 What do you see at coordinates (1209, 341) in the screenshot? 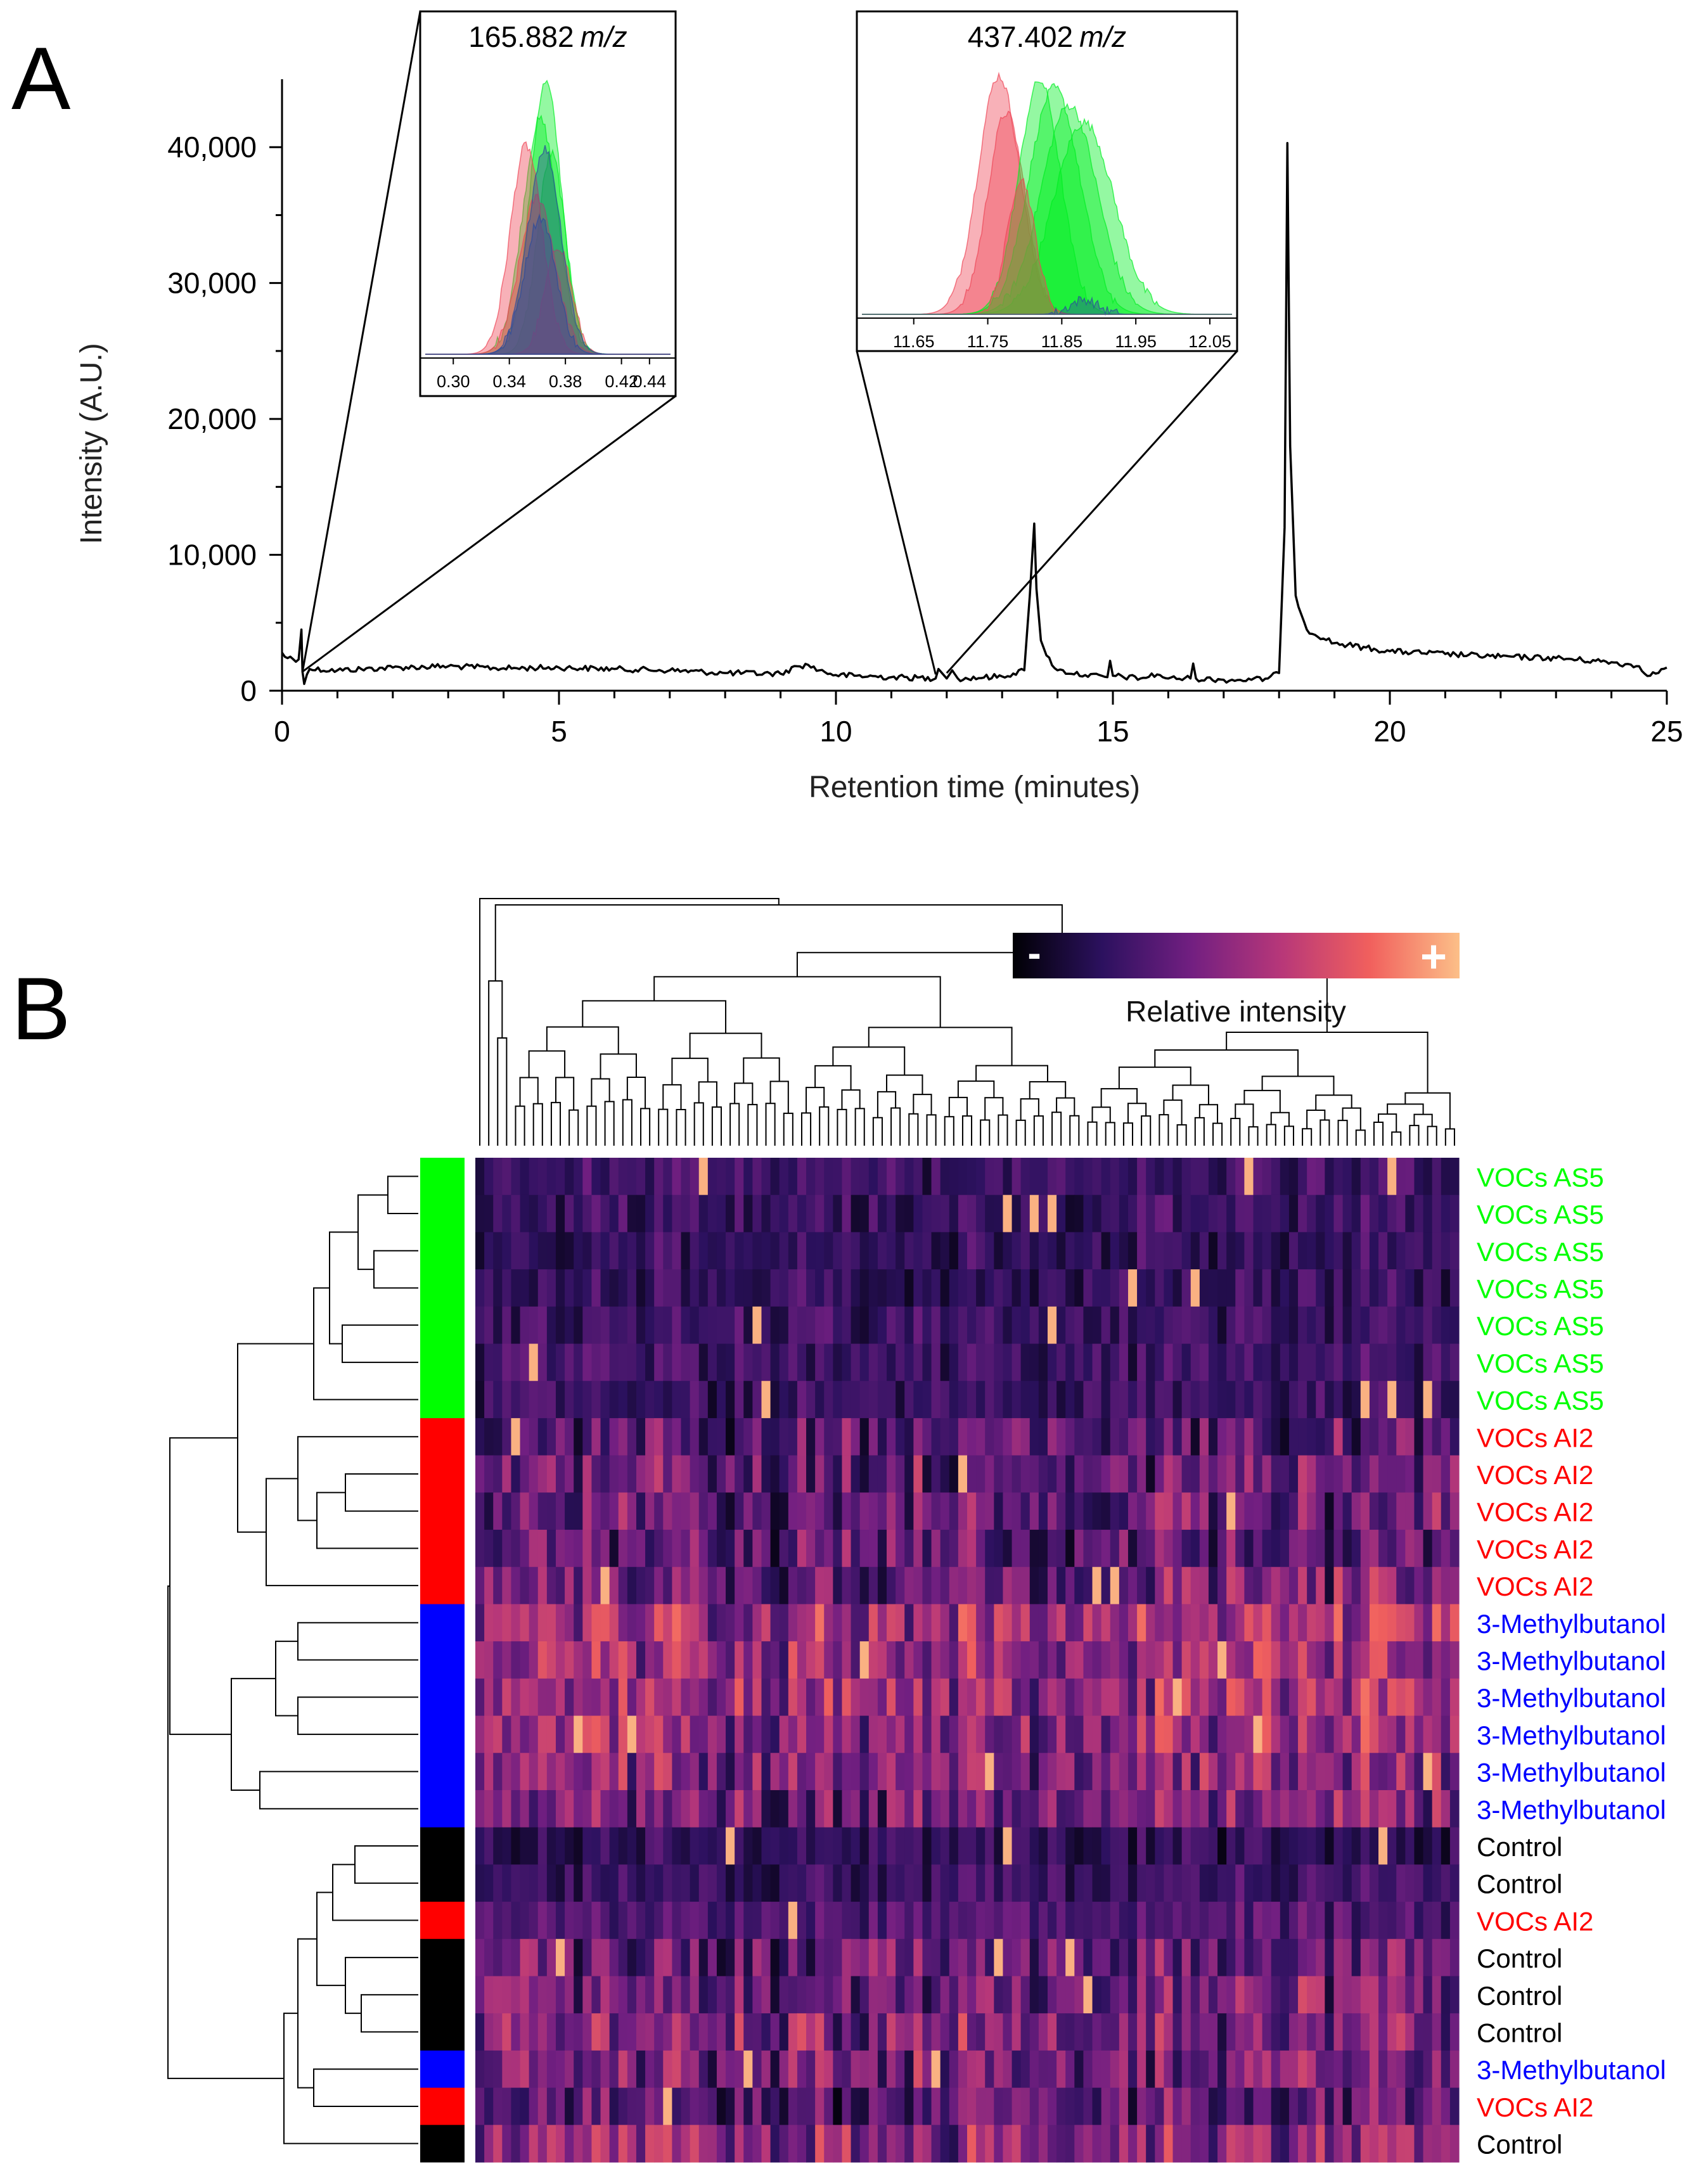
I see `inset-tick-label: 12.05` at bounding box center [1209, 341].